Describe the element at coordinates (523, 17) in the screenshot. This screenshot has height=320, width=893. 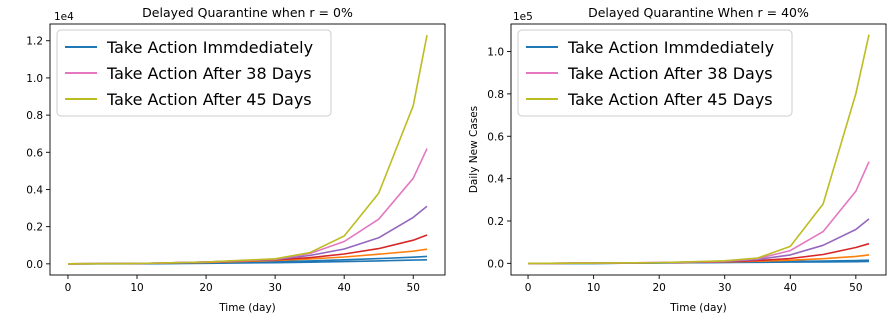
I see `y-scale-label: 1e5` at that location.